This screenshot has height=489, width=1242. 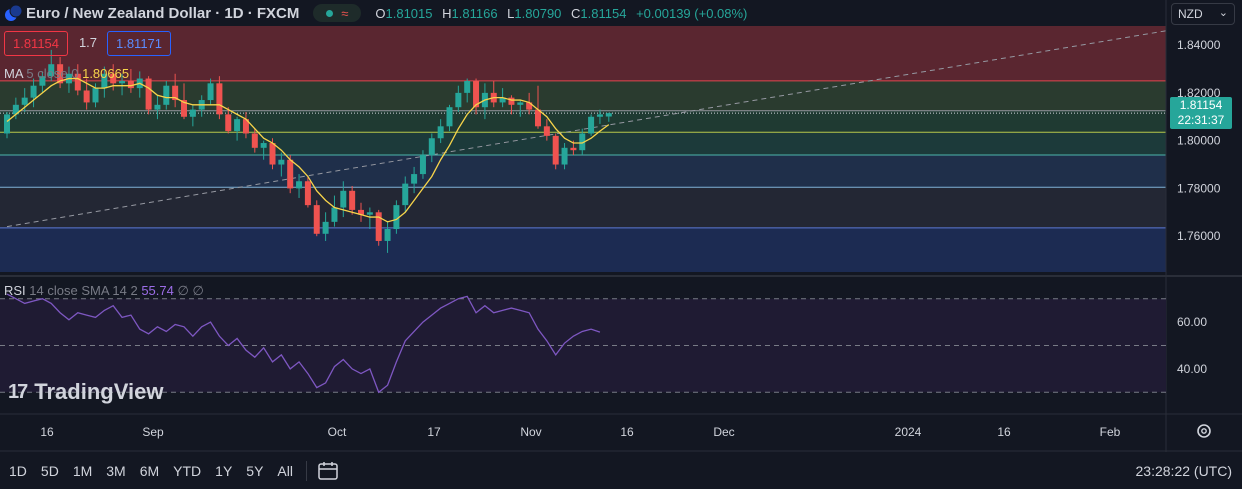 What do you see at coordinates (116, 470) in the screenshot?
I see `timeframe-3m: 3M` at bounding box center [116, 470].